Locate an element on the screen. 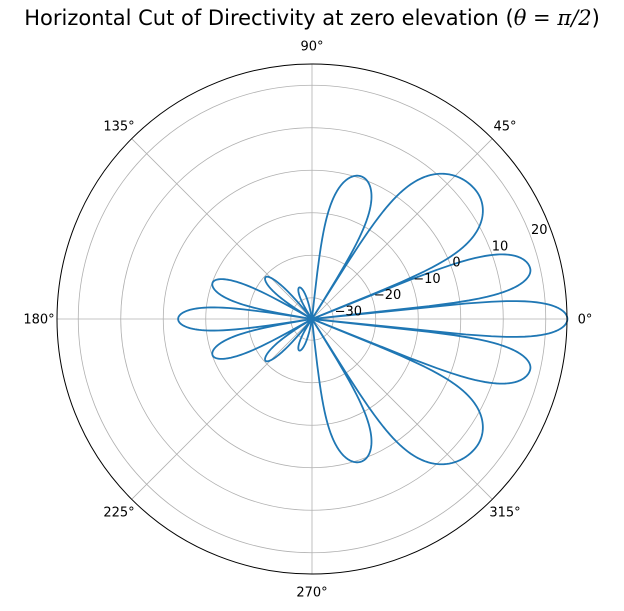 Image resolution: width=624 pixels, height=611 pixels. angular-tick-label-4: 180° is located at coordinates (38, 320).